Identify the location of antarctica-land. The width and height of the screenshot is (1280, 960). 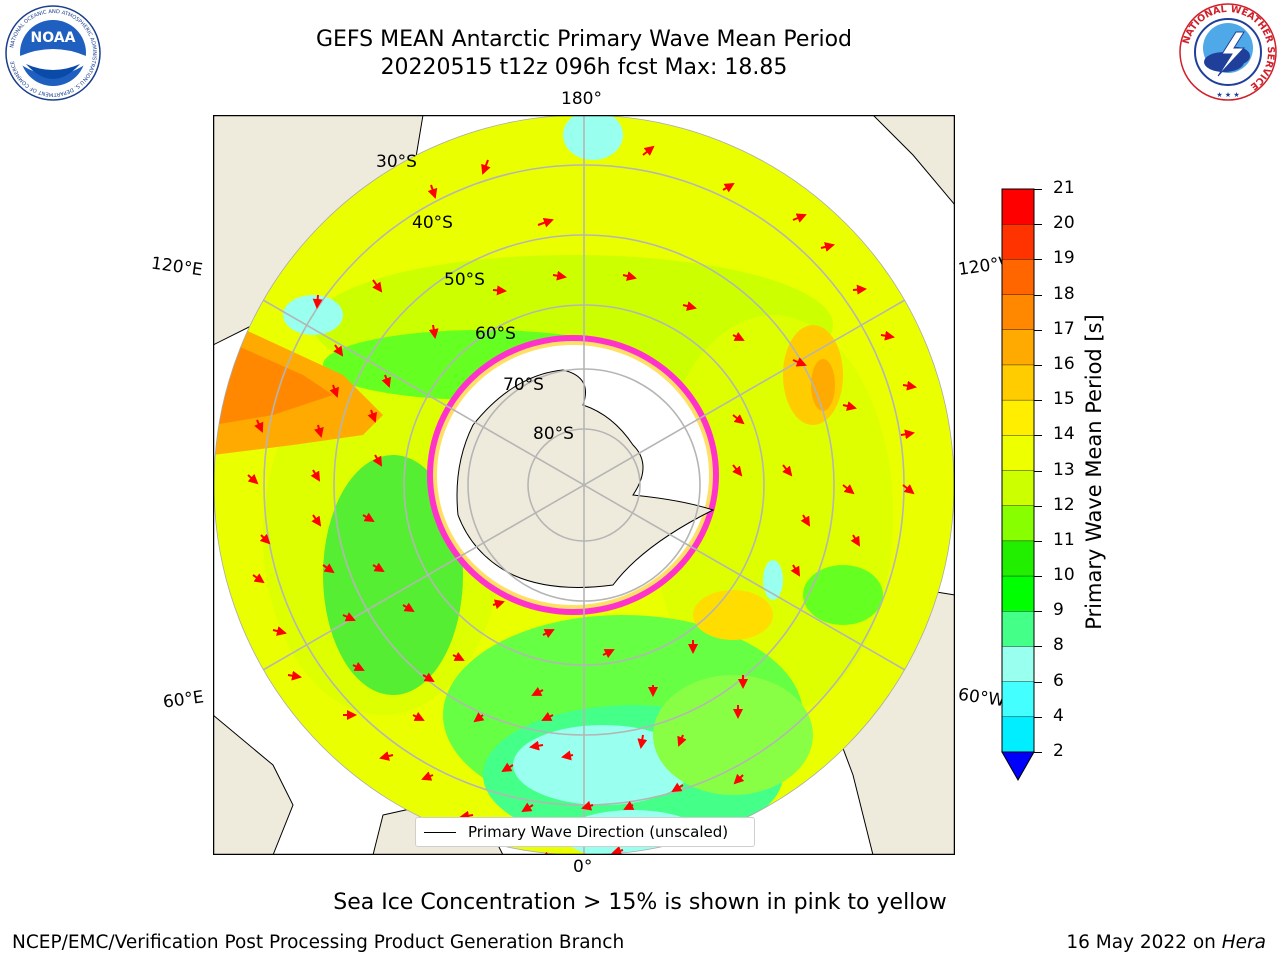
(585, 478).